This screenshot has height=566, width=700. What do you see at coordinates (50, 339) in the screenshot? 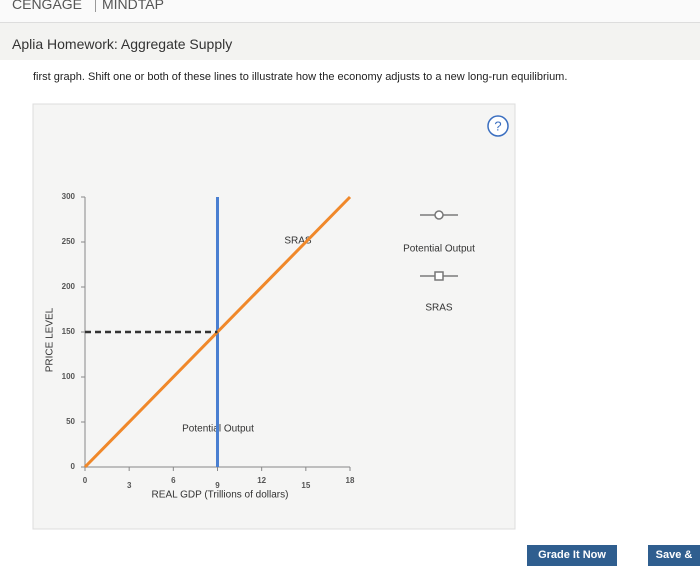
I see `y-axis-label: PRICE LEVEL` at bounding box center [50, 339].